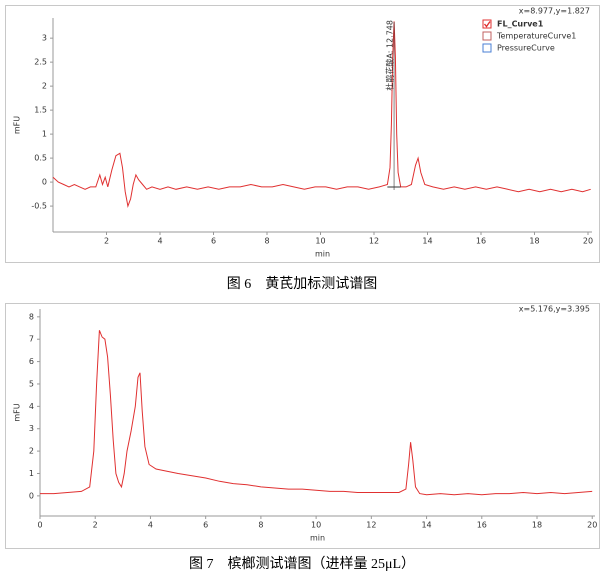 The image size is (605, 575). Describe the element at coordinates (31, 406) in the screenshot. I see `y-tick-label: 4` at that location.